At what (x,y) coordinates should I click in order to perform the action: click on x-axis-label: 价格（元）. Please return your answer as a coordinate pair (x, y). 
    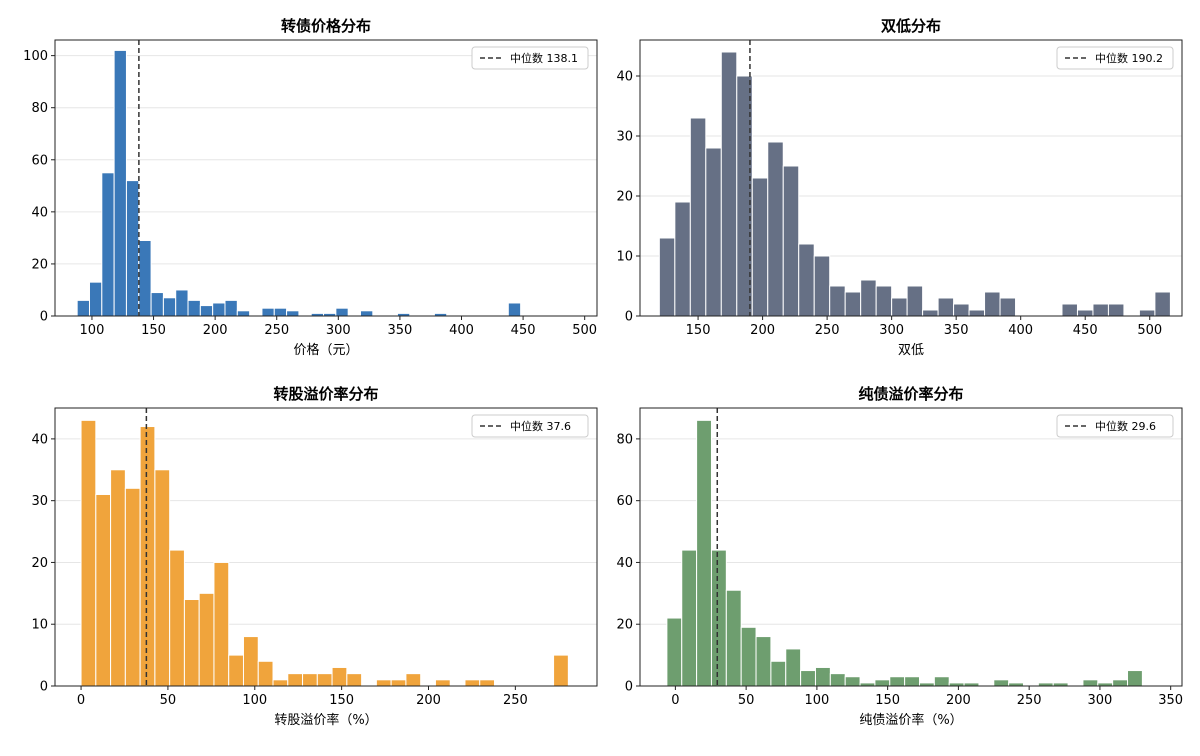
    Looking at the image, I should click on (325, 350).